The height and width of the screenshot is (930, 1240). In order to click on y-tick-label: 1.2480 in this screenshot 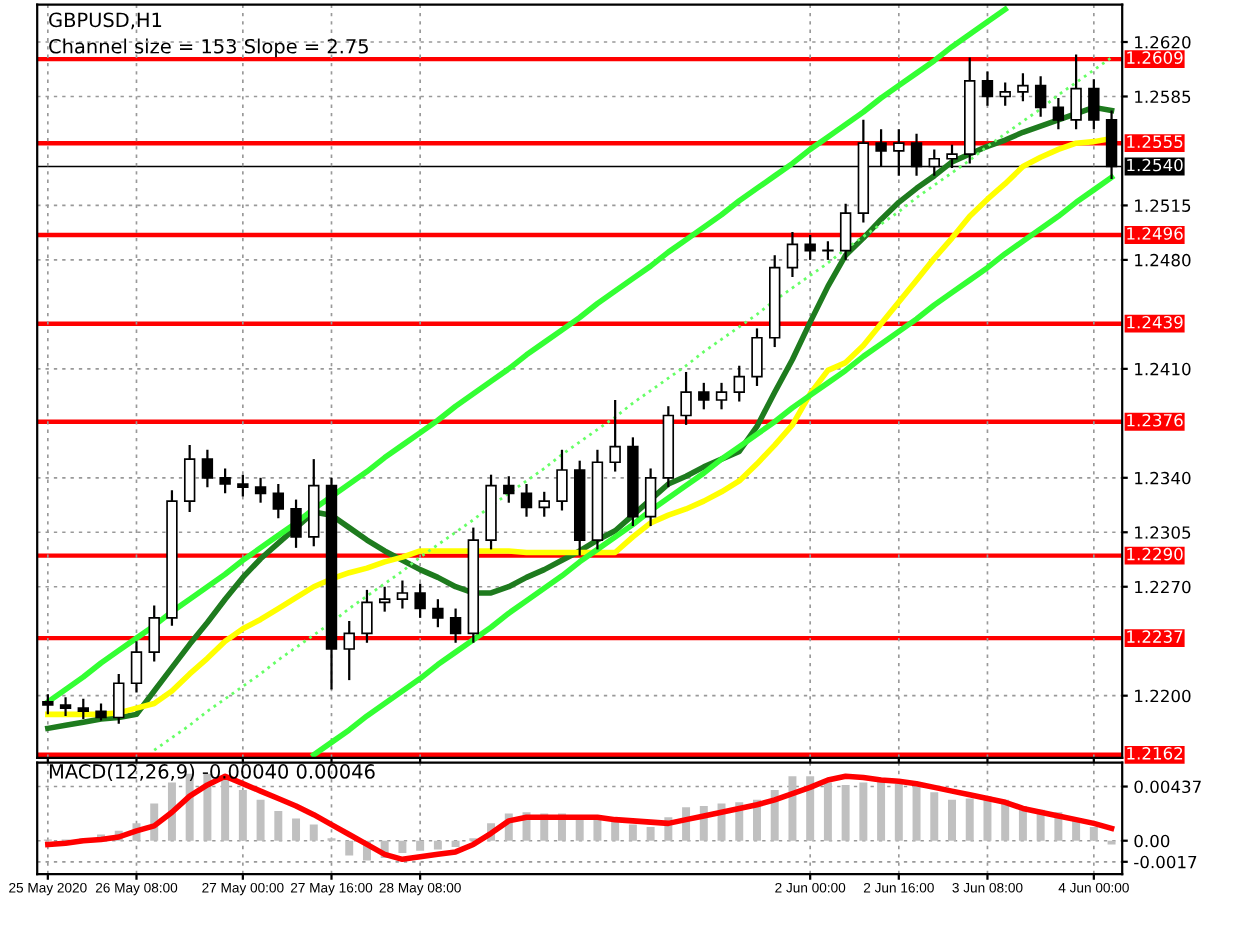, I will do `click(1163, 260)`.